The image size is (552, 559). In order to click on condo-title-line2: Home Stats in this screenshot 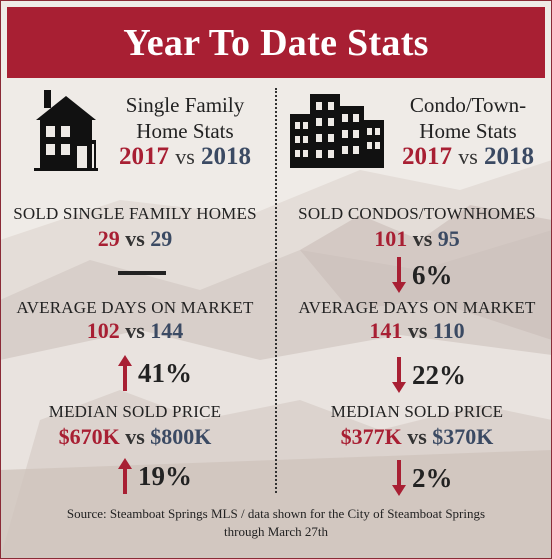, I will do `click(468, 131)`.